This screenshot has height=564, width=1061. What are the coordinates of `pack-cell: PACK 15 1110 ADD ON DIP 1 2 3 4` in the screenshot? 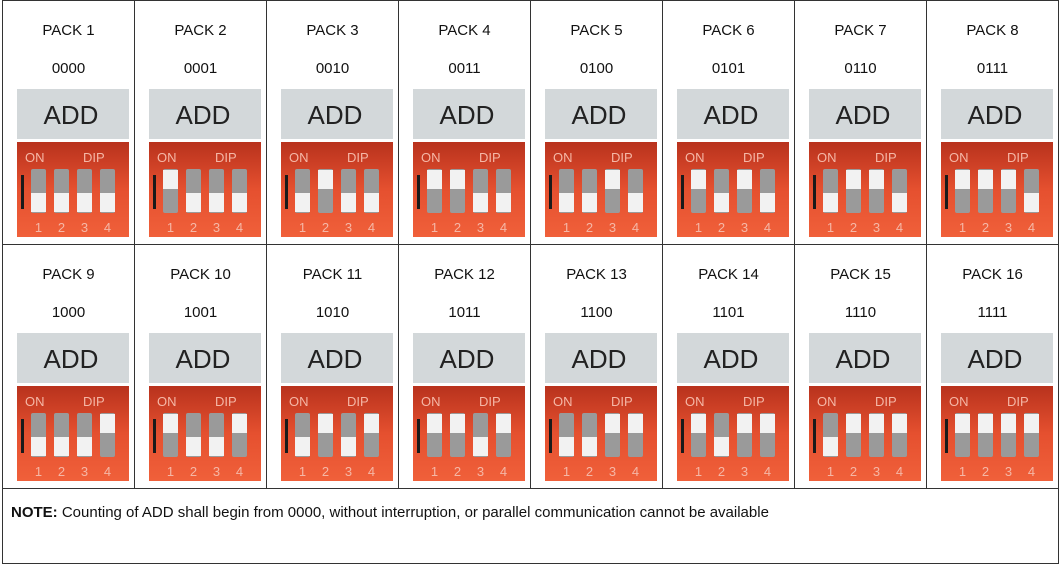 It's located at (860, 366).